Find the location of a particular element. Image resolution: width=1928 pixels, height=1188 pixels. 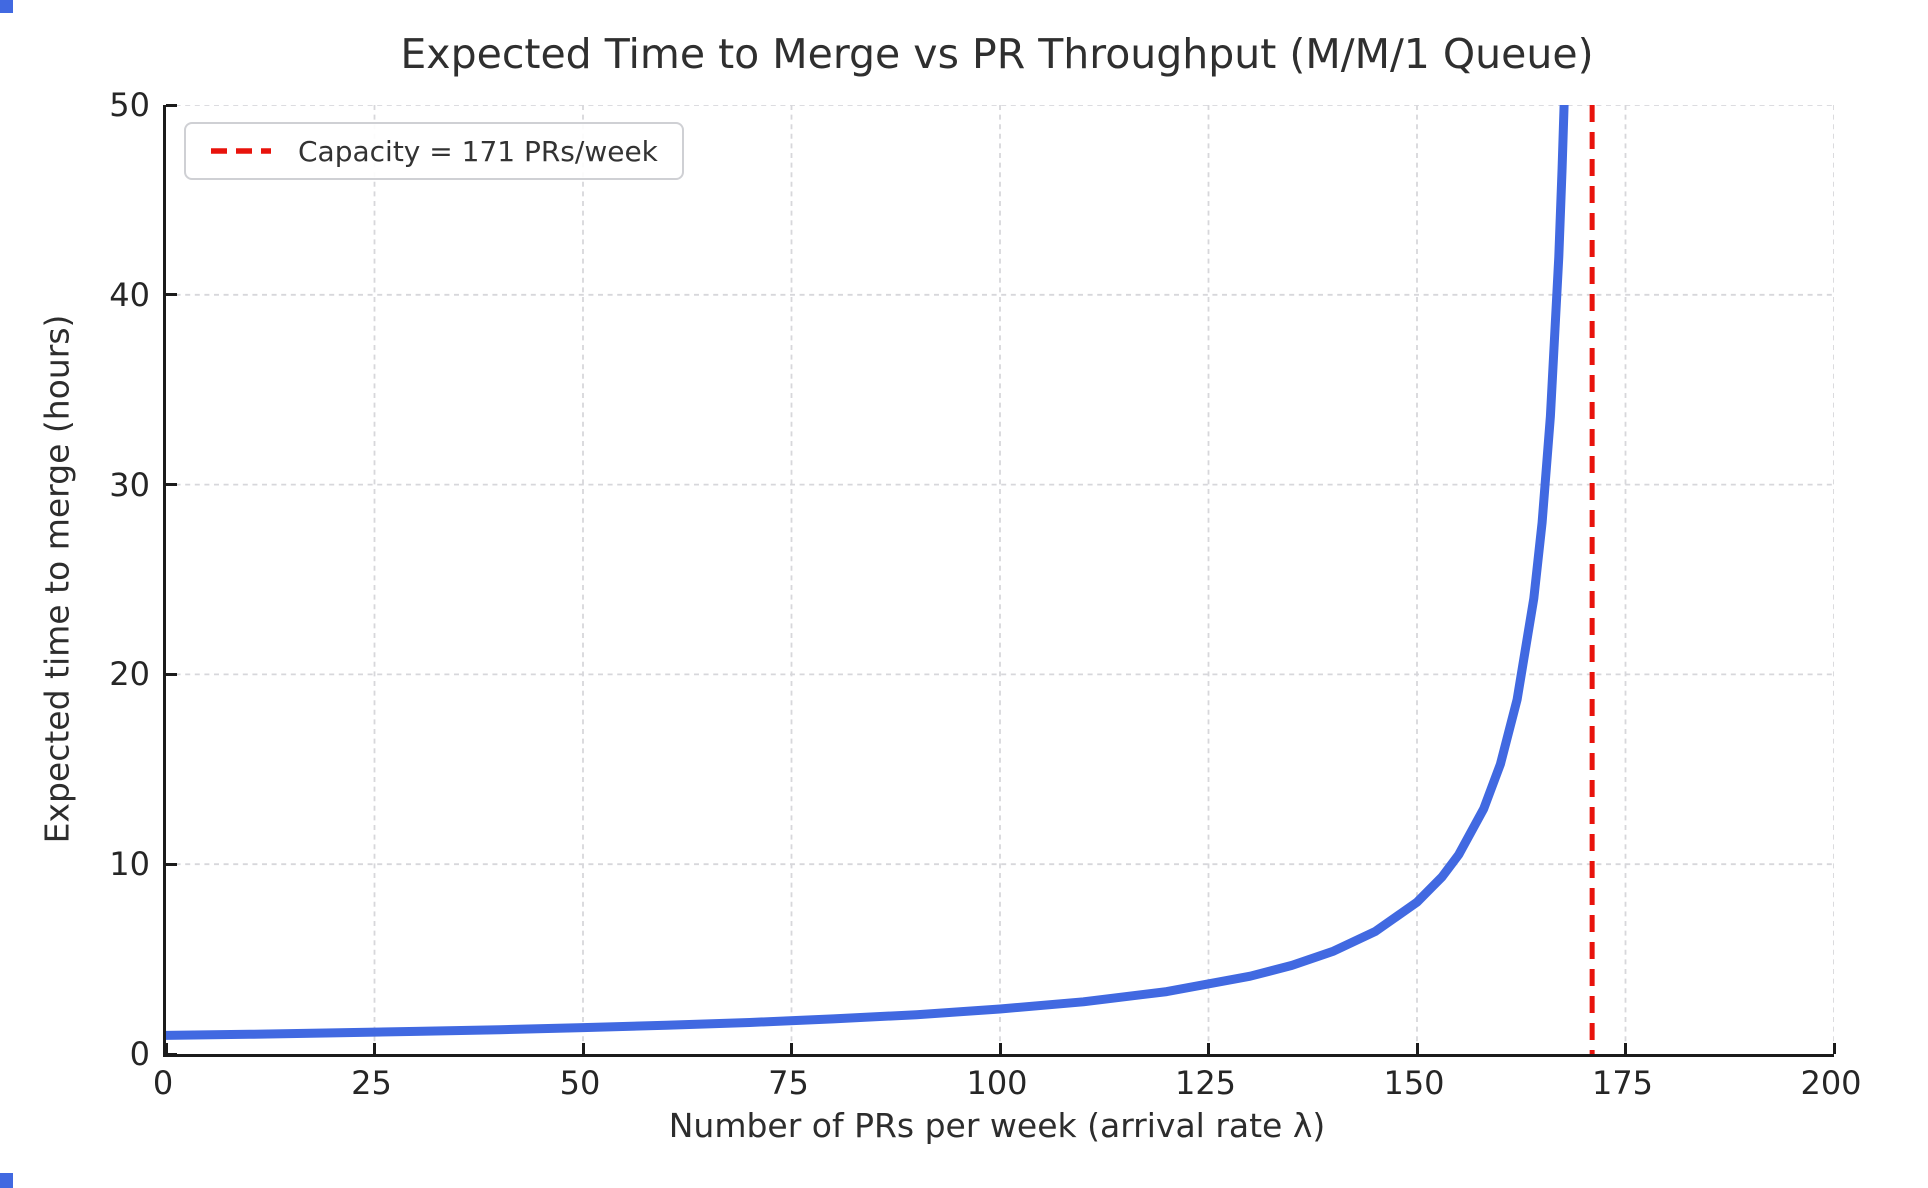

y-axis-label: Expected time to merge (hours) is located at coordinates (57, 579).